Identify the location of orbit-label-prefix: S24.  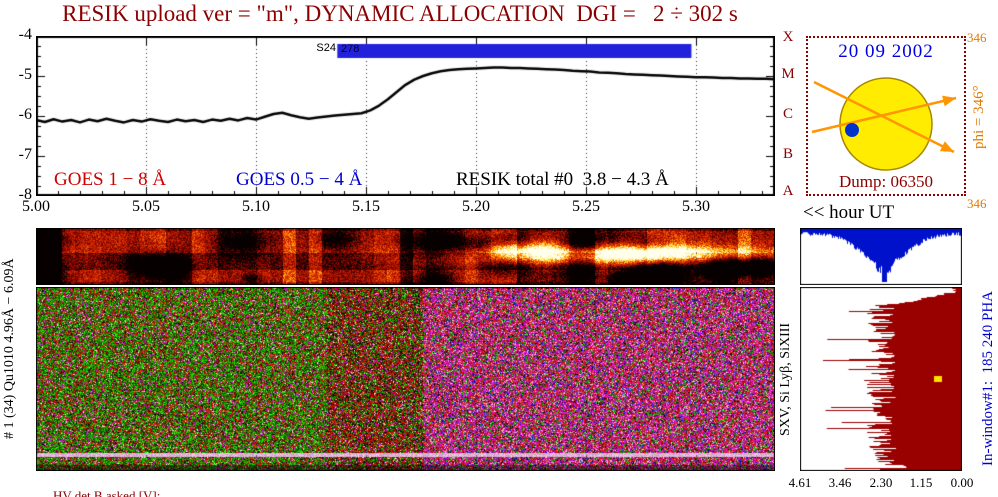
(326, 48).